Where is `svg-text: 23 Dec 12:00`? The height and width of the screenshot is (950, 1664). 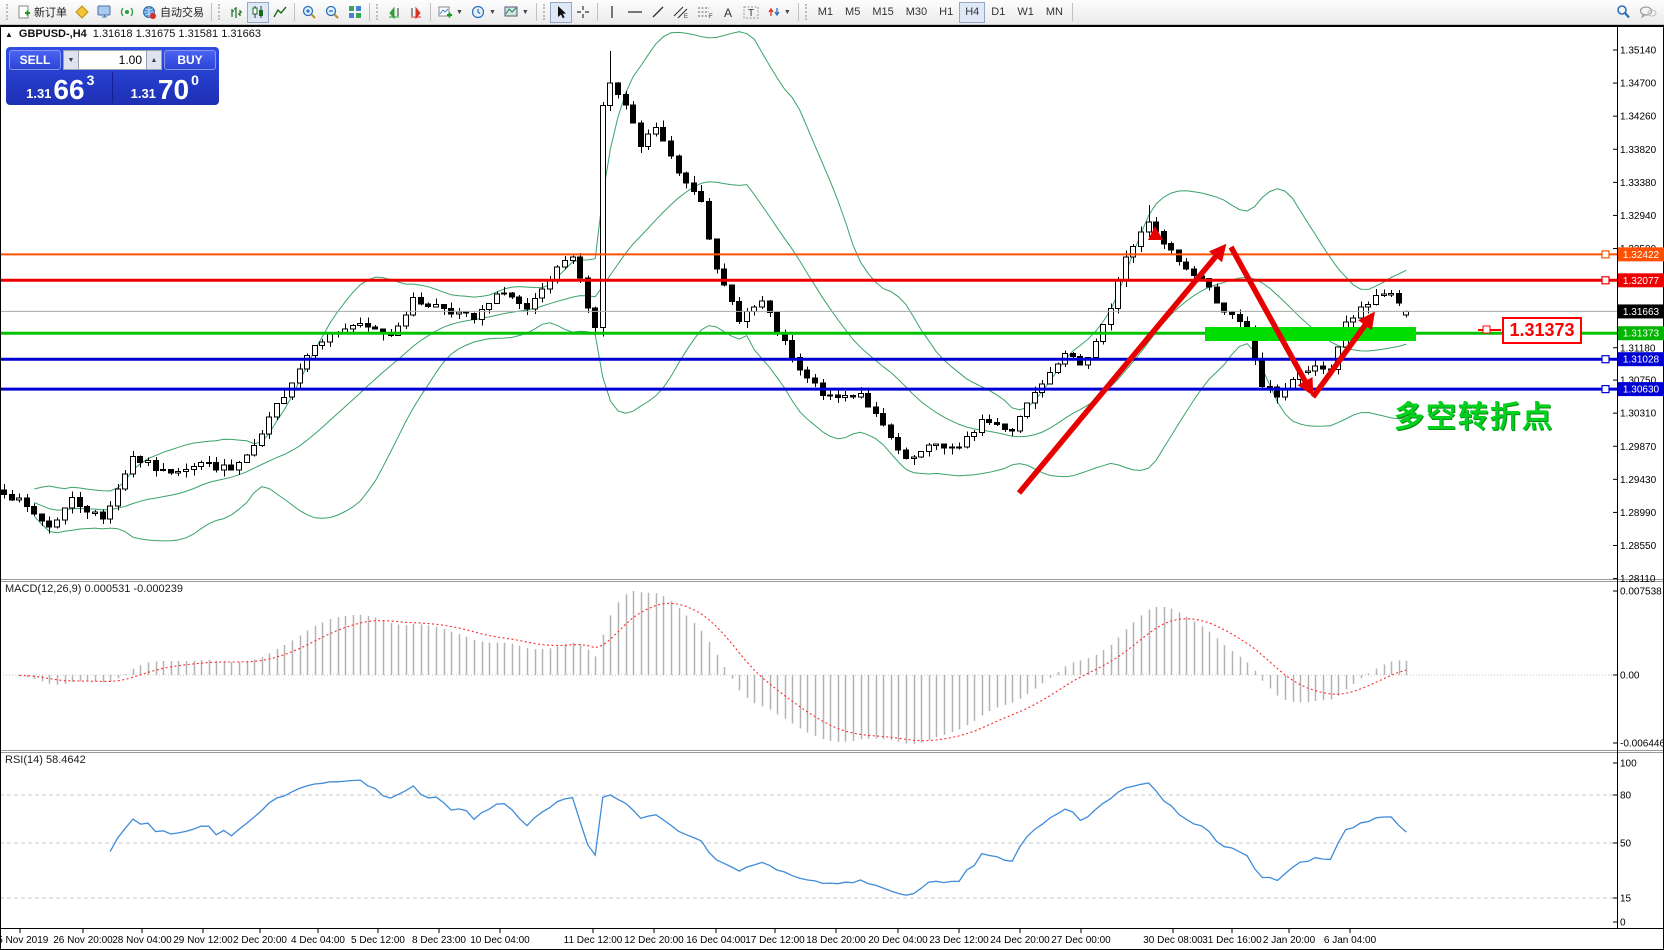 svg-text: 23 Dec 12:00 is located at coordinates (959, 940).